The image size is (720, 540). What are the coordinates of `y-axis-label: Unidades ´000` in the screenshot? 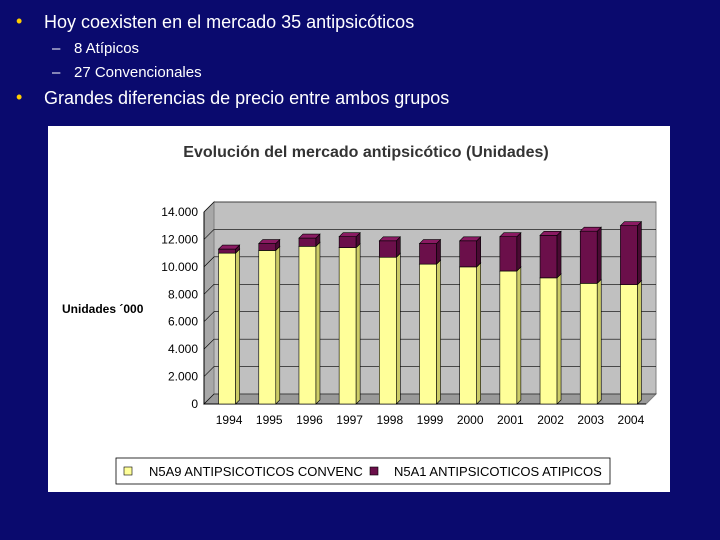 It's located at (103, 309).